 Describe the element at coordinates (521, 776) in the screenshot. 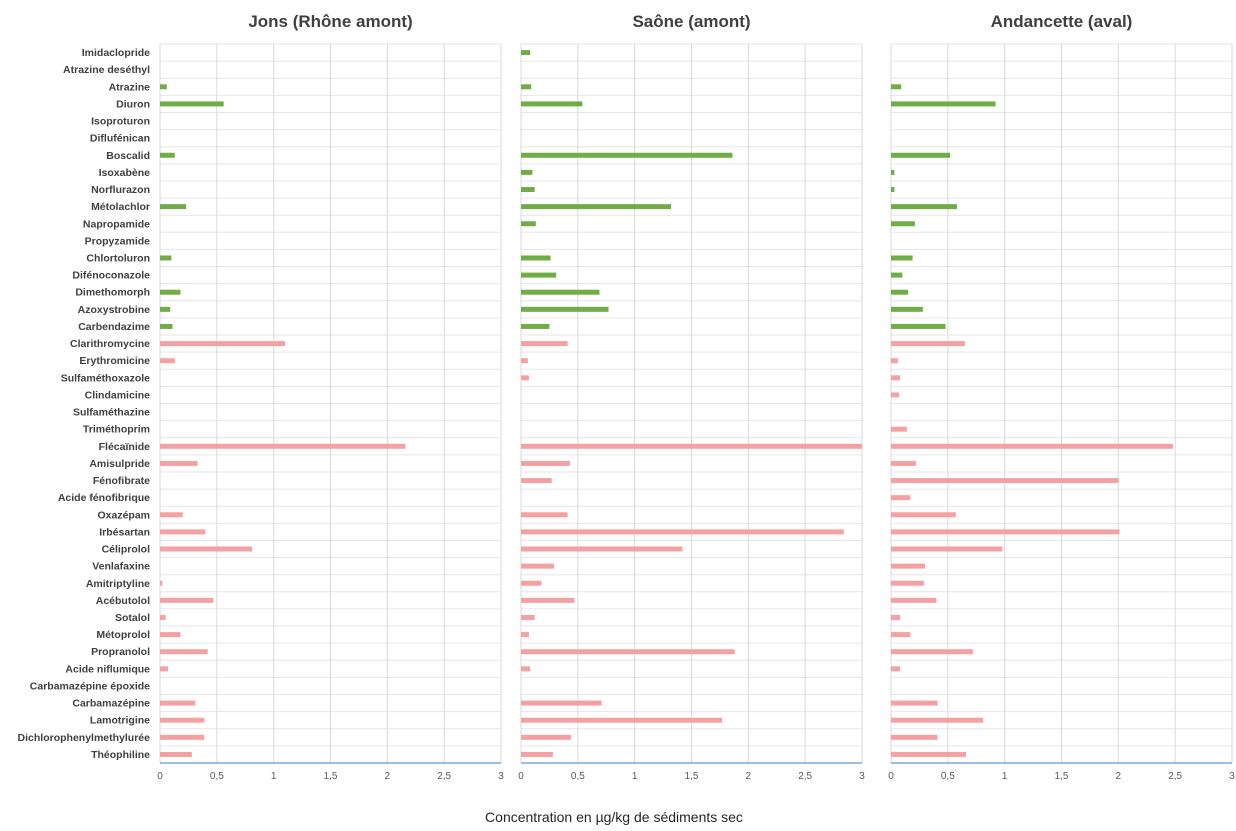

I see `x-tick-label: 0` at that location.